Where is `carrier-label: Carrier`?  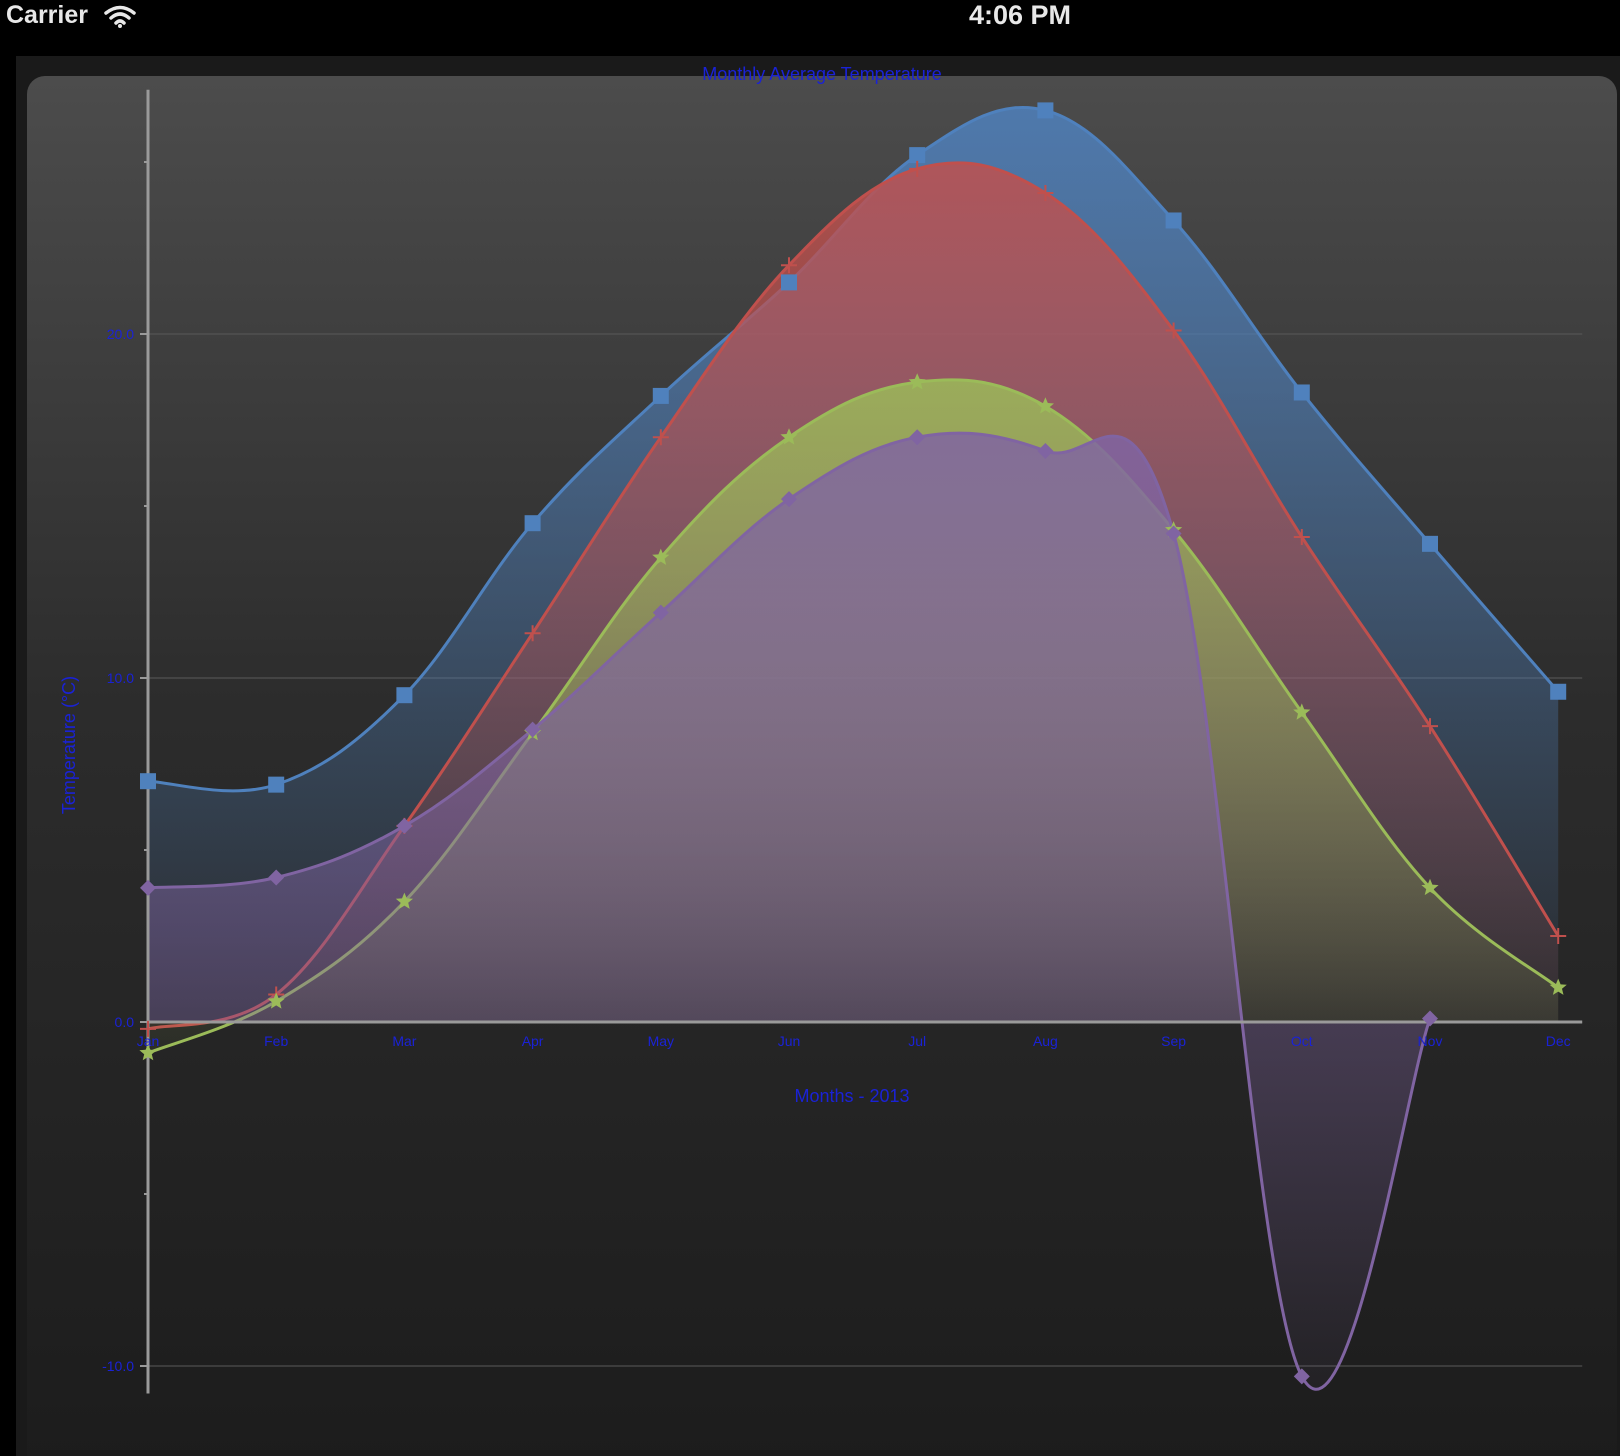
carrier-label: Carrier is located at coordinates (47, 15).